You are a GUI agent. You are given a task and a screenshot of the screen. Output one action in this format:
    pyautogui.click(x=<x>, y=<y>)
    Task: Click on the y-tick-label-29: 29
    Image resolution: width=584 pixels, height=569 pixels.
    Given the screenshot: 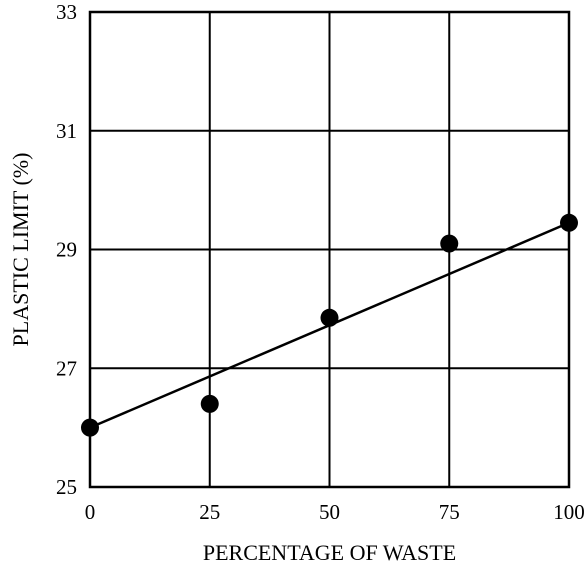 What is the action you would take?
    pyautogui.click(x=66, y=250)
    